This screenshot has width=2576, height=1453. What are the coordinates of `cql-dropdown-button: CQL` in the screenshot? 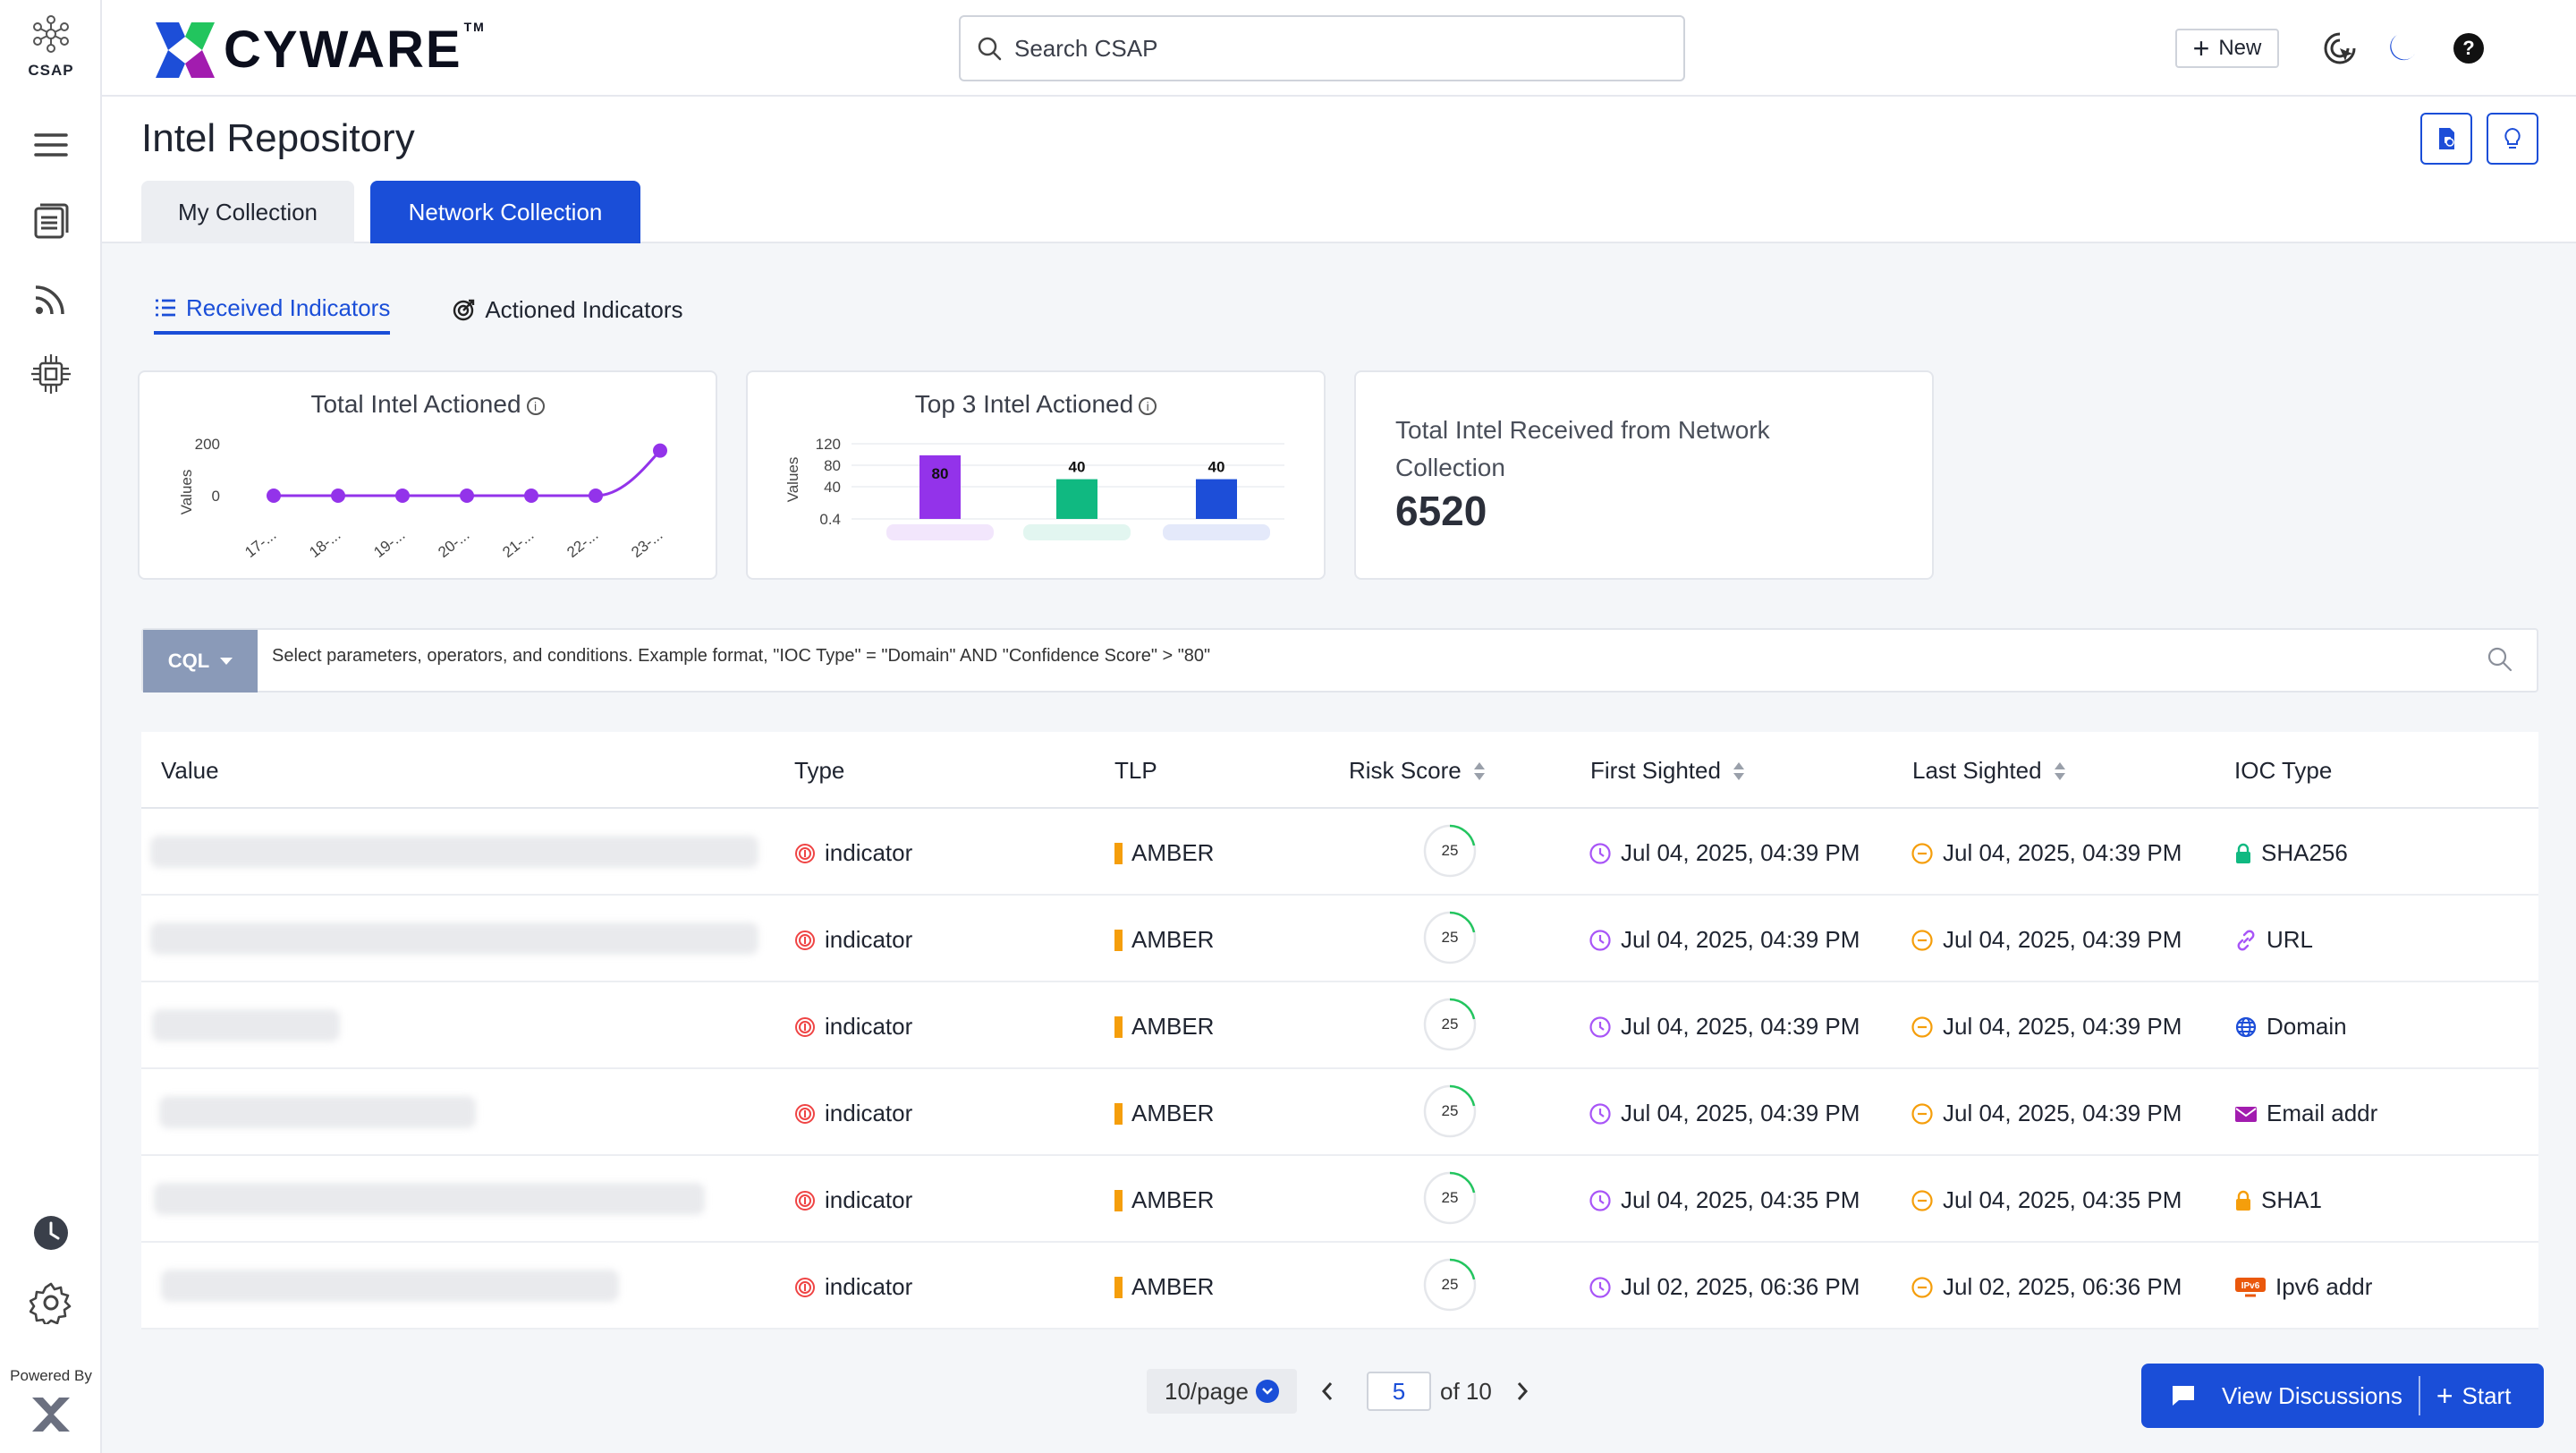 It's located at (200, 661).